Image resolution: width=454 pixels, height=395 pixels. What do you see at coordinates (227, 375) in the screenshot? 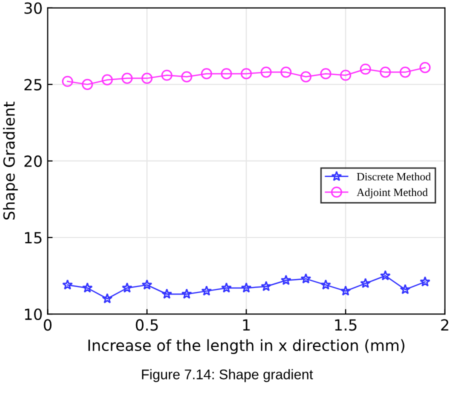
I see `caption: Figure 7.14: Shape gradient` at bounding box center [227, 375].